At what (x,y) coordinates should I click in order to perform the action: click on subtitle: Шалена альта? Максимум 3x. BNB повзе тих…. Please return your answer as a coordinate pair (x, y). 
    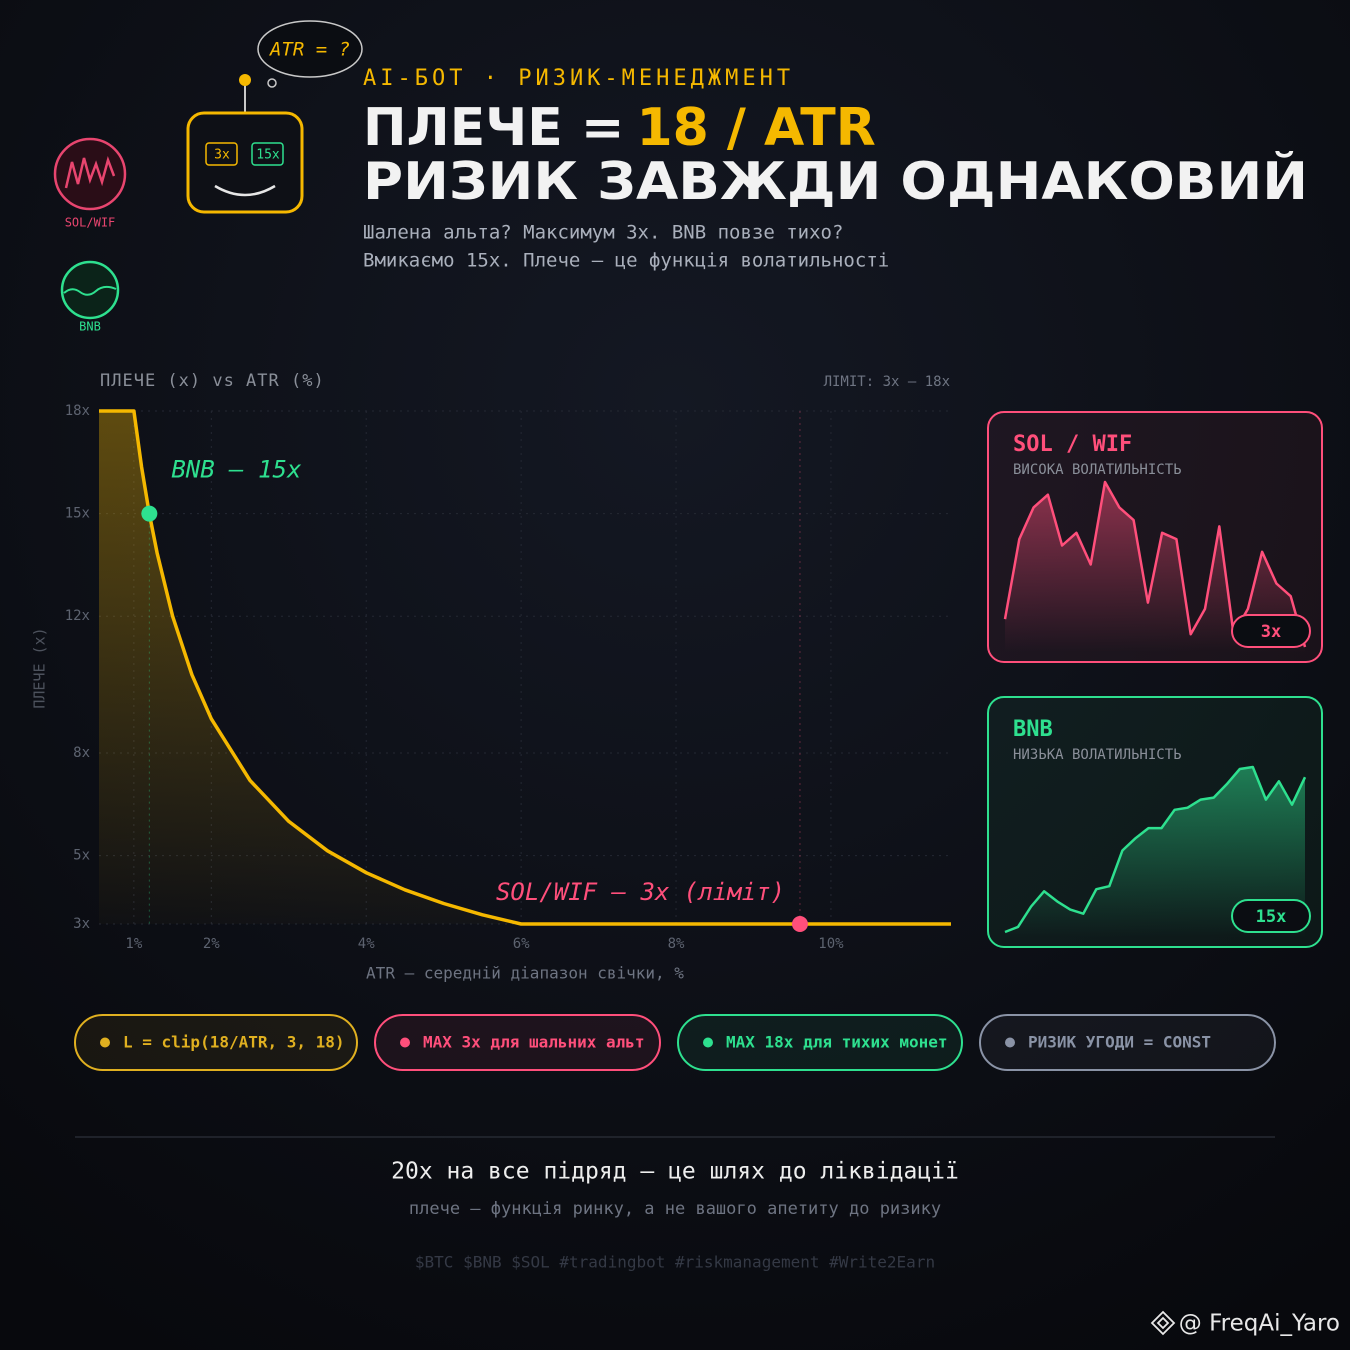
    Looking at the image, I should click on (603, 233).